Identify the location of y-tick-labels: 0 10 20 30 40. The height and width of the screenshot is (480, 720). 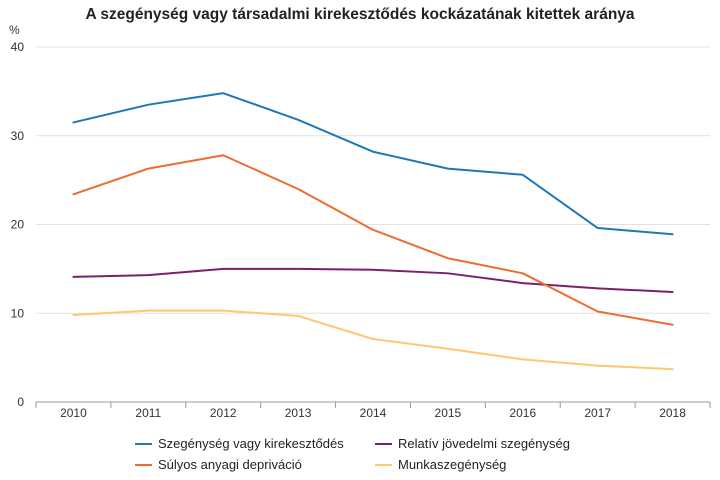
(18, 224).